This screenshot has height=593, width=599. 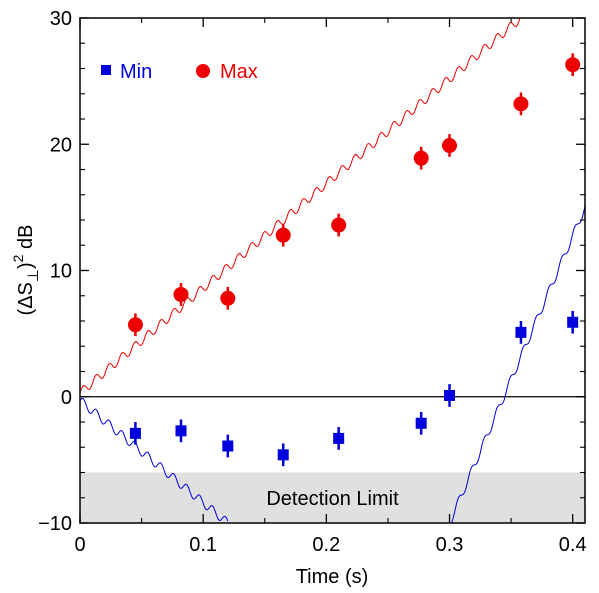 I want to click on legend-max-marker, so click(x=203, y=71).